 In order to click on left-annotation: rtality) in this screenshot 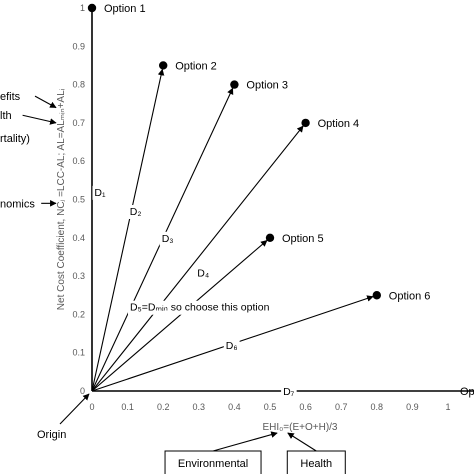, I will do `click(15, 139)`.